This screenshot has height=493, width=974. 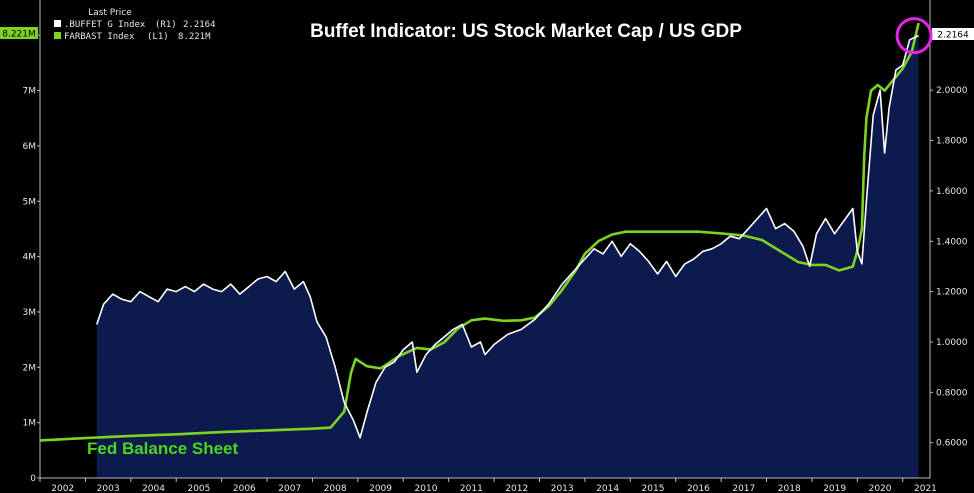 What do you see at coordinates (789, 488) in the screenshot?
I see `x-tick-label: 2018` at bounding box center [789, 488].